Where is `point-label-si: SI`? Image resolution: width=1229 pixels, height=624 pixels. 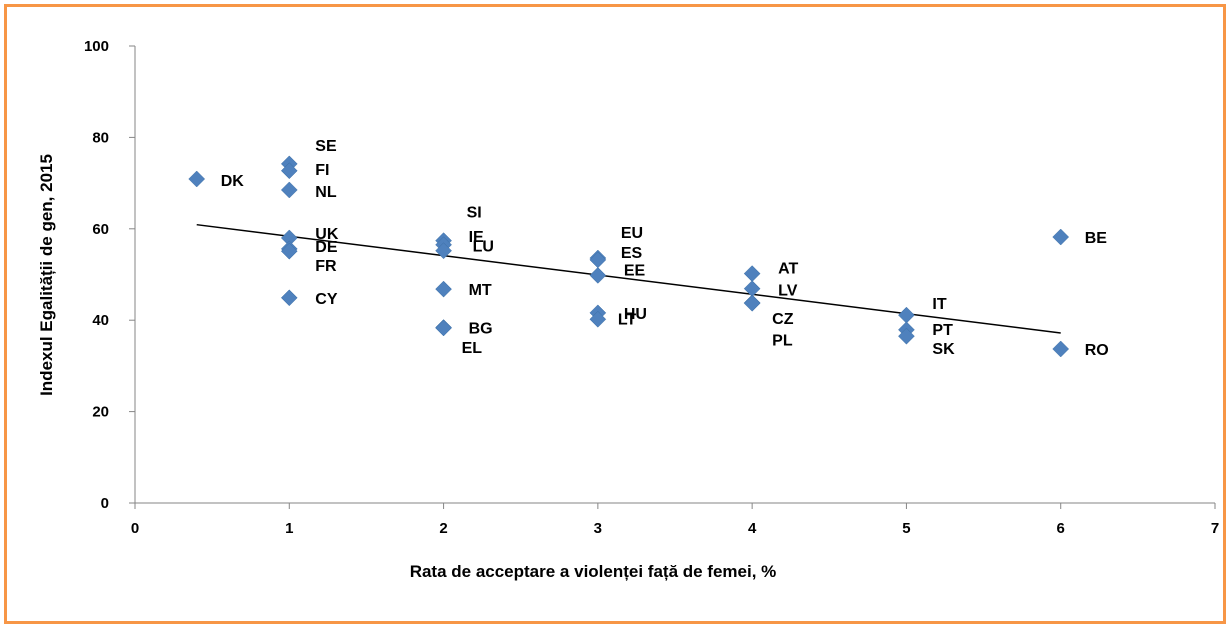
point-label-si: SI is located at coordinates (474, 213).